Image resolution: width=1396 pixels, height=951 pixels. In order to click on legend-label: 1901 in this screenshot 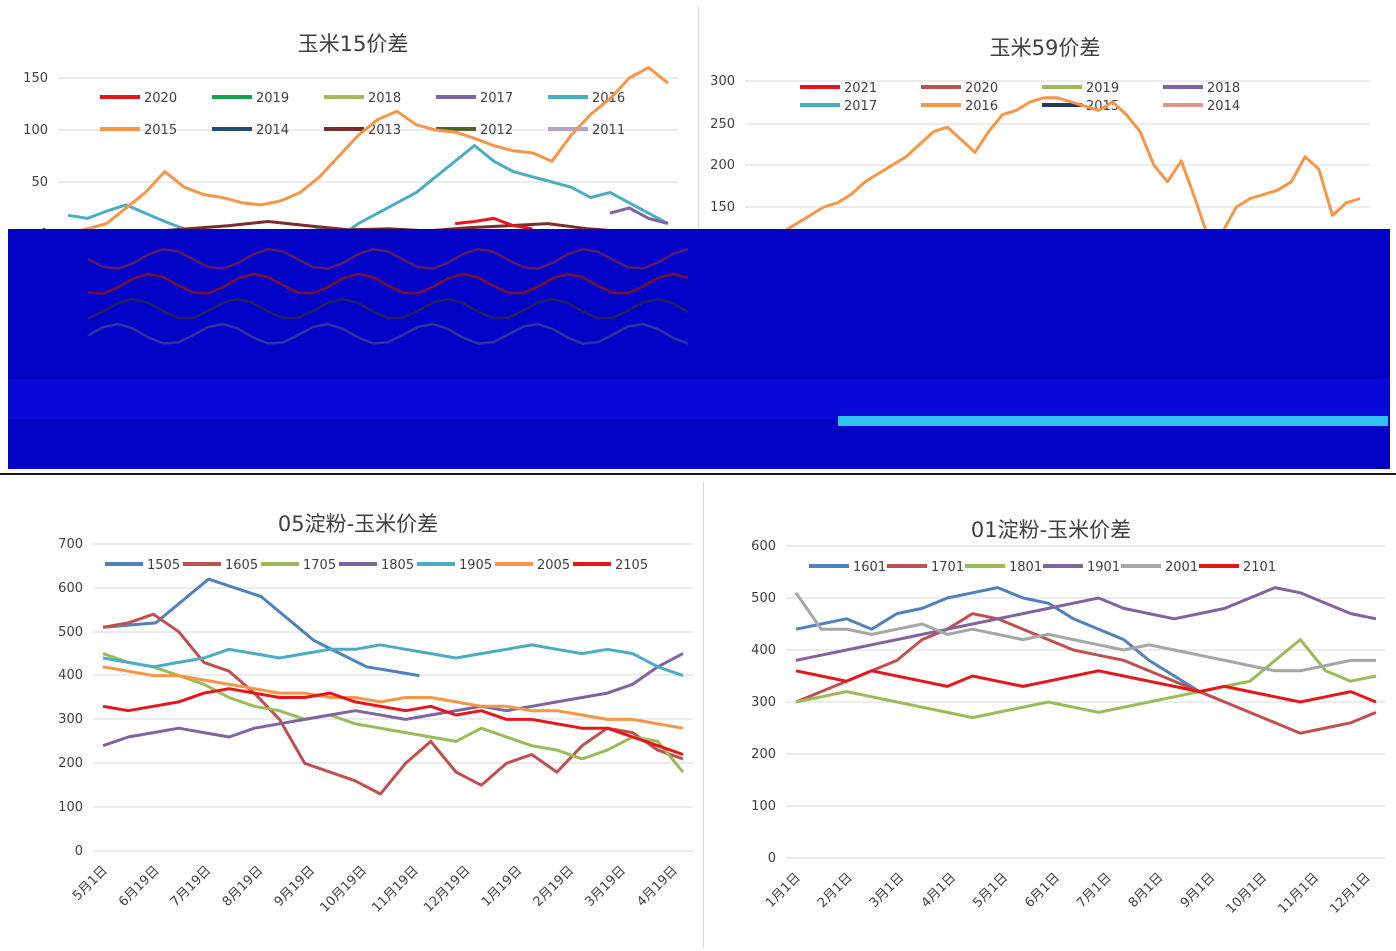, I will do `click(1103, 567)`.